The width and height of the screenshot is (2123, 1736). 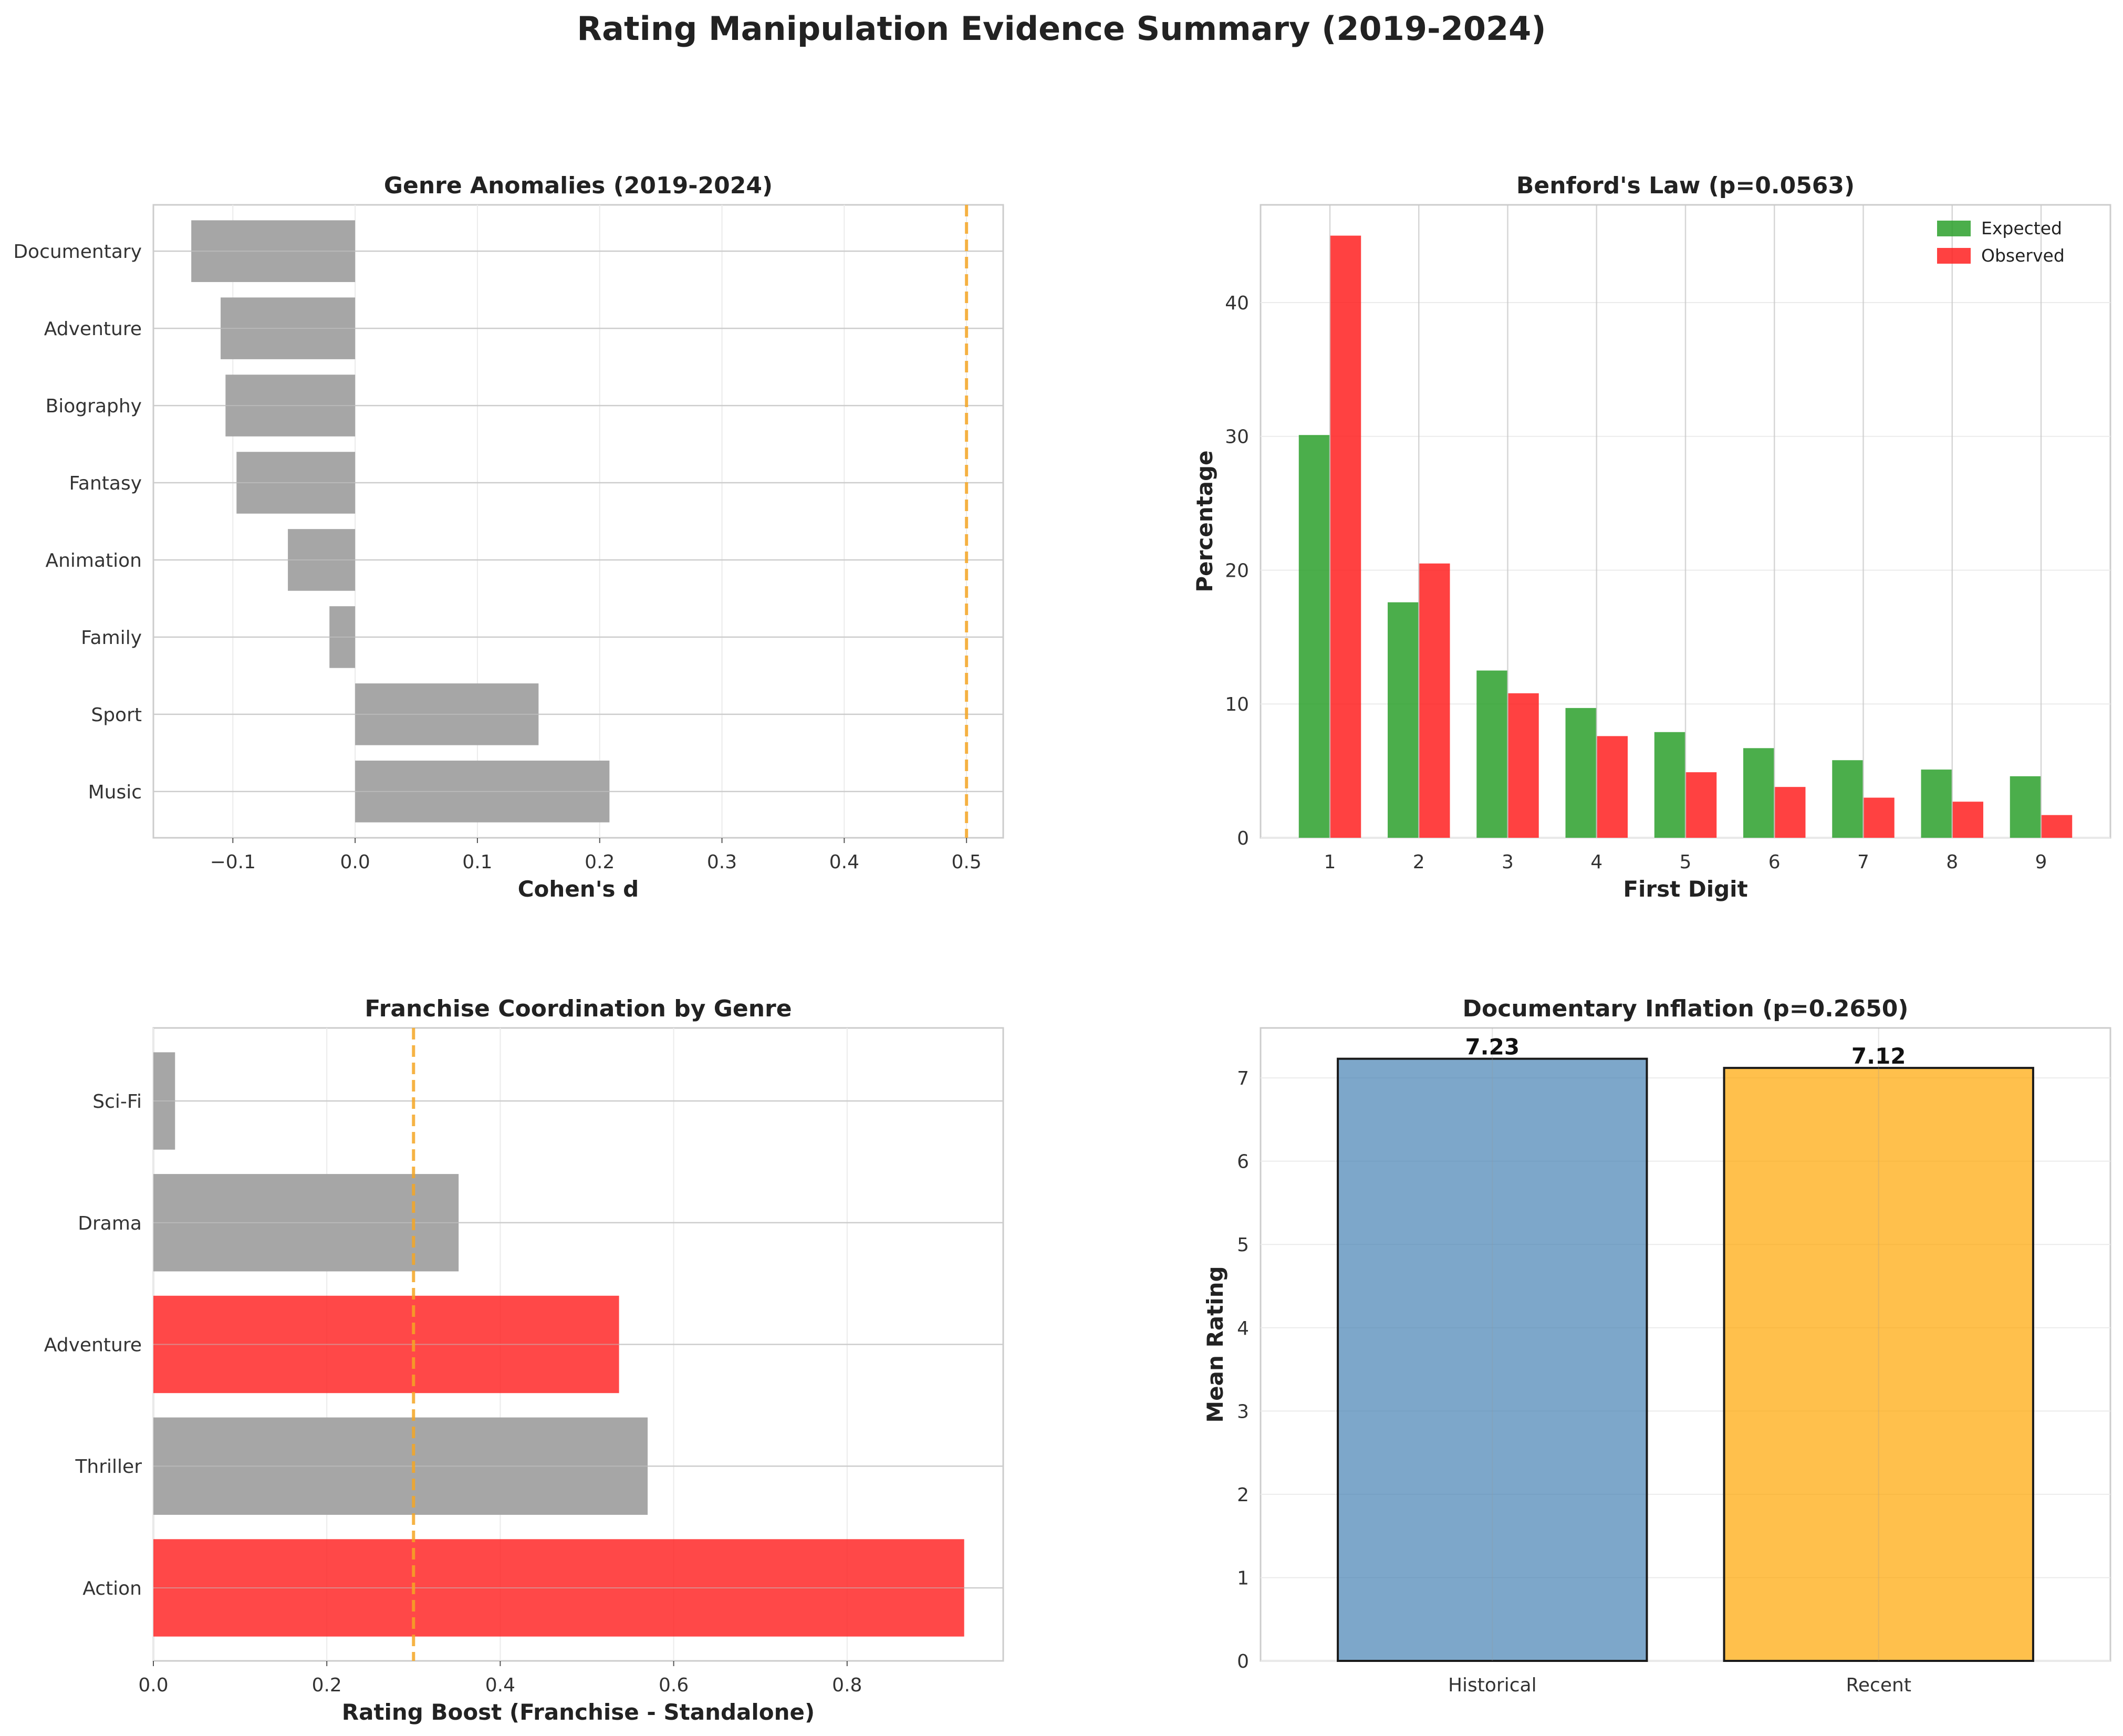 I want to click on genre-xtick-label: 0.0, so click(x=355, y=862).